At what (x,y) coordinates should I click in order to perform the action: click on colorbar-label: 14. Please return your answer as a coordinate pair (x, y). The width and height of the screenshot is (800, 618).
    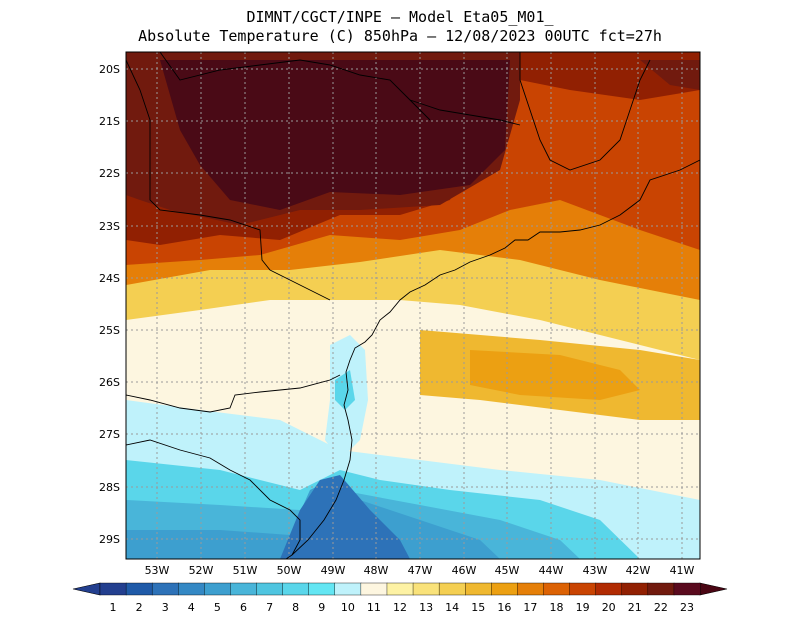
    Looking at the image, I should click on (452, 607).